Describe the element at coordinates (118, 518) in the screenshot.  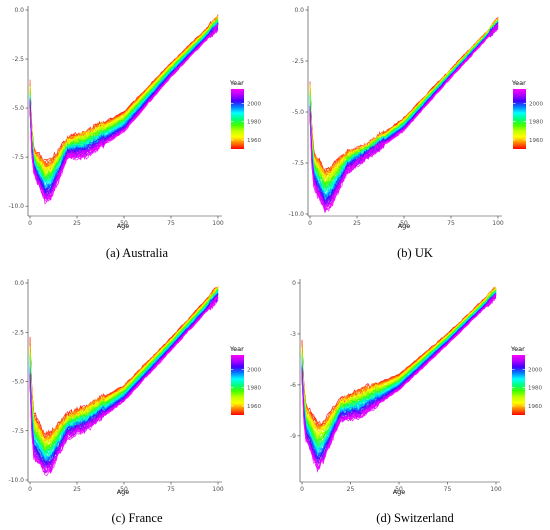
I see `panel-c-label: (c)` at that location.